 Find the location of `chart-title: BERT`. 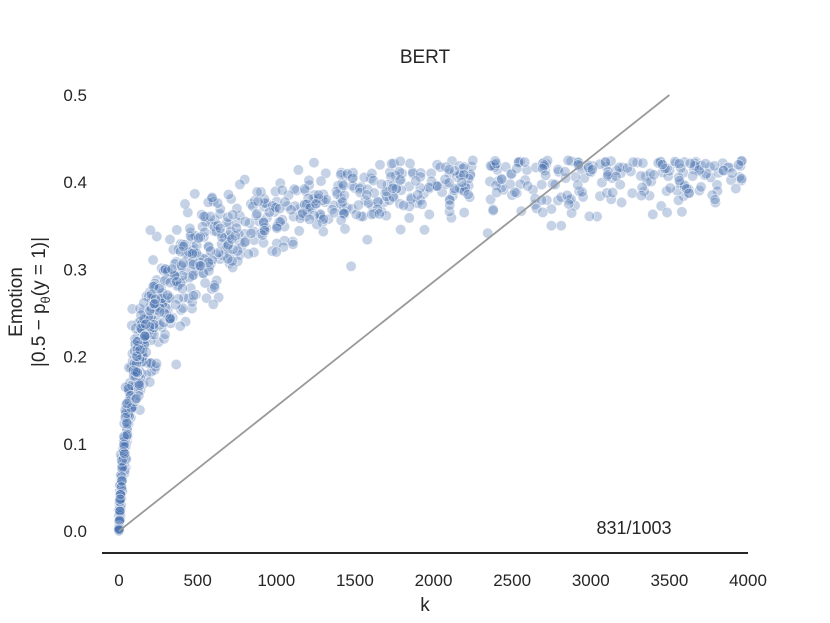

chart-title: BERT is located at coordinates (425, 57).